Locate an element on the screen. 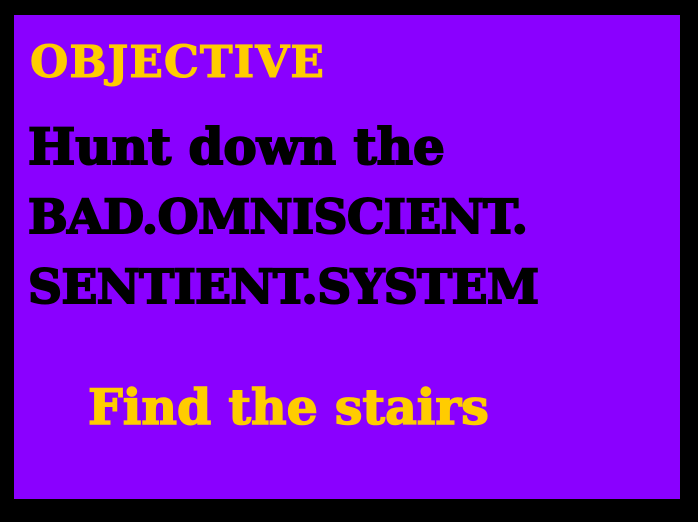 The image size is (698, 522). objective-line-2: BAD.OMNISCIENT. is located at coordinates (278, 217).